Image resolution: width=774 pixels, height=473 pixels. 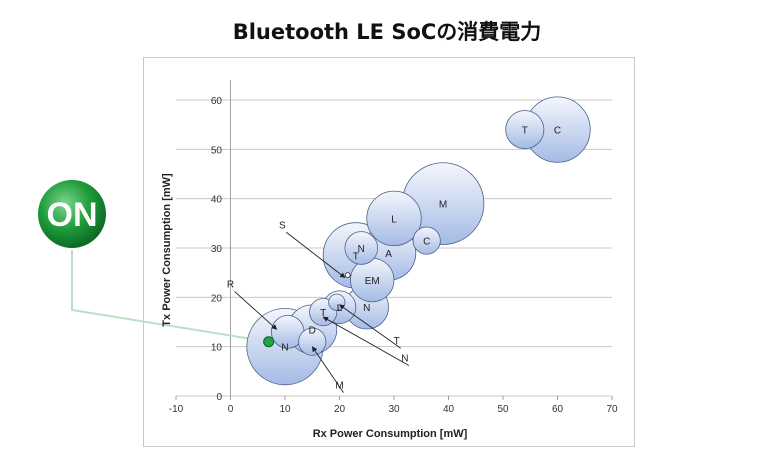 I want to click on y-tick-label: 40, so click(x=217, y=200).